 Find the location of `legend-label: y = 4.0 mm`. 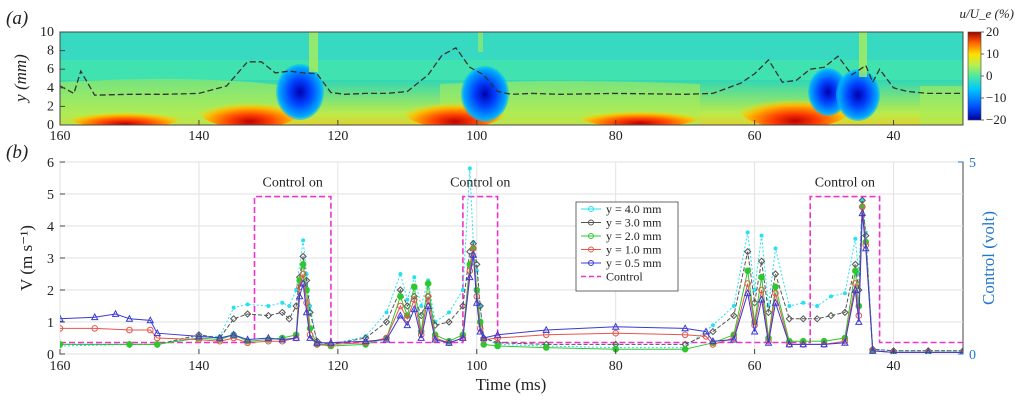

legend-label: y = 4.0 mm is located at coordinates (634, 209).